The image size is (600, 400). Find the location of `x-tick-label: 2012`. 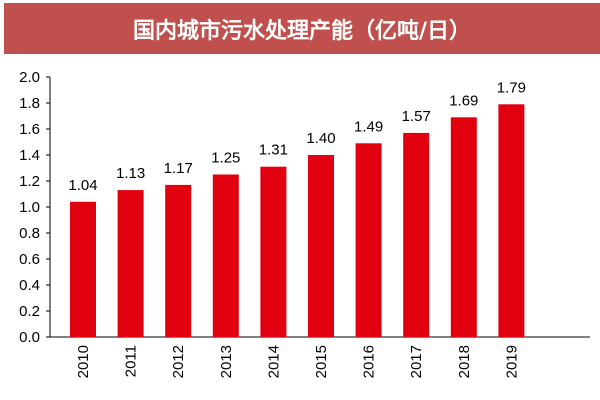

x-tick-label: 2012 is located at coordinates (178, 361).